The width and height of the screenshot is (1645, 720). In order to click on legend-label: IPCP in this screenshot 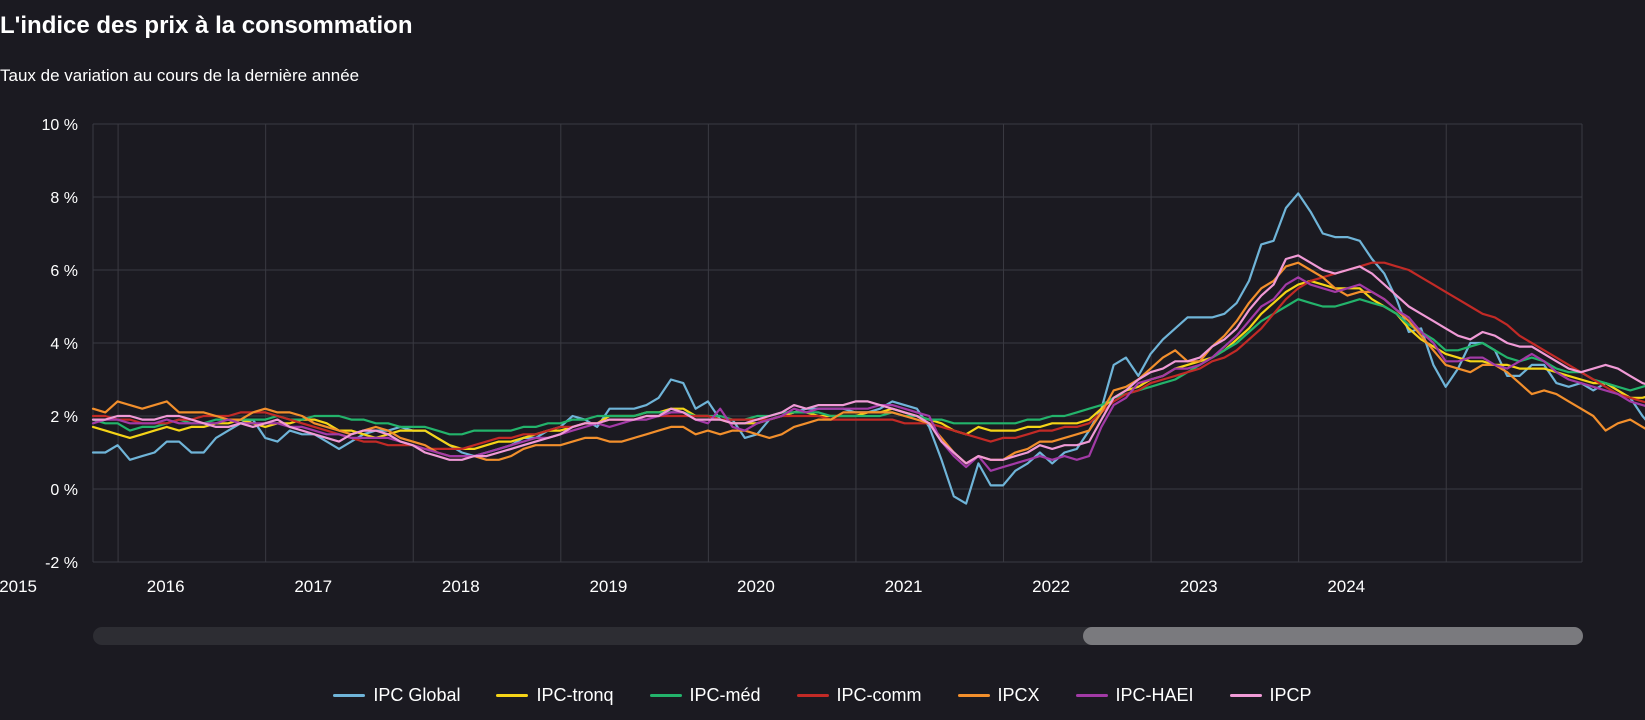, I will do `click(1290, 694)`.